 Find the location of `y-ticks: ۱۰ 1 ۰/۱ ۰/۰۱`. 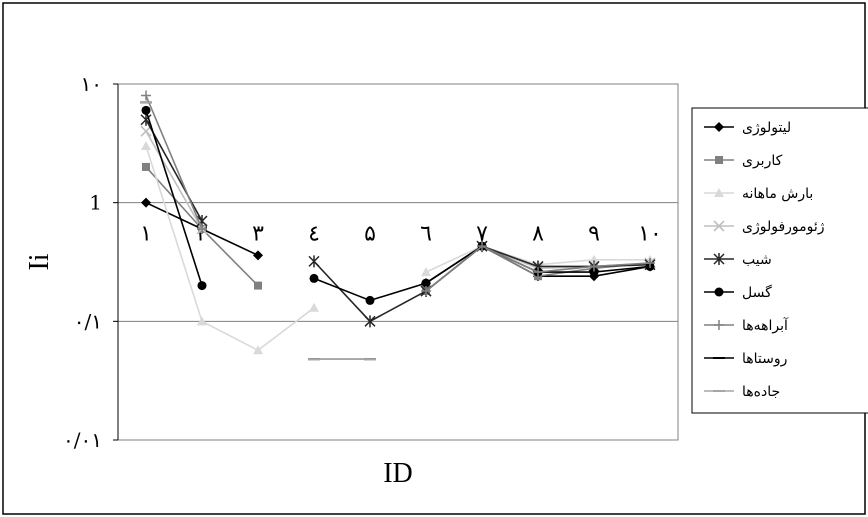

y-ticks: ۱۰ 1 ۰/۱ ۰/۰۱ is located at coordinates (90, 262).